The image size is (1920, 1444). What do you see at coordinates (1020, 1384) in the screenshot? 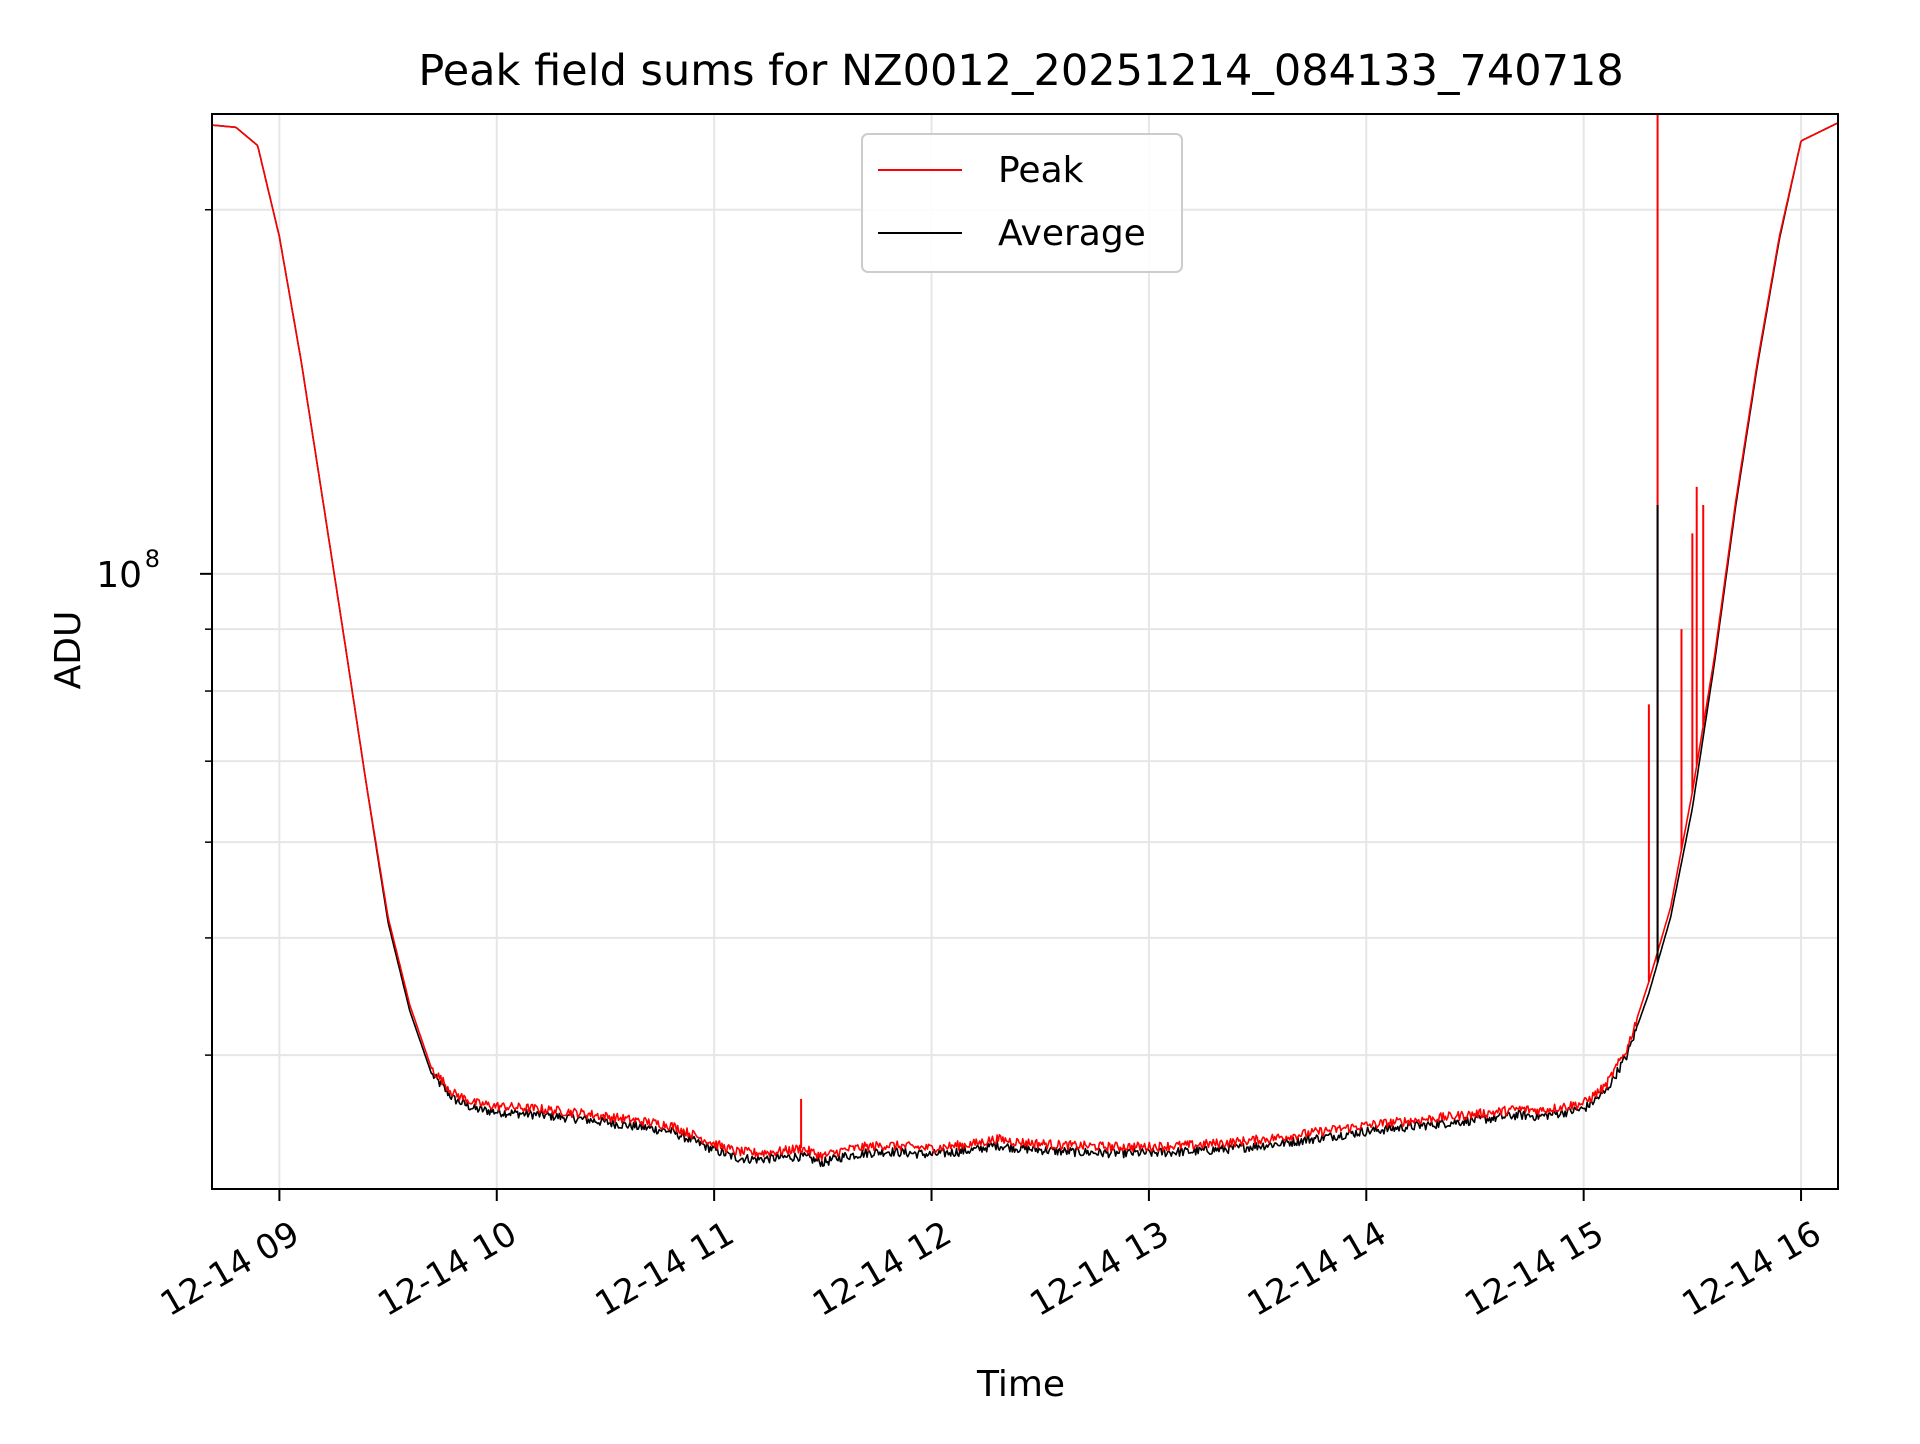
I see `x-axis-label: Time` at bounding box center [1020, 1384].